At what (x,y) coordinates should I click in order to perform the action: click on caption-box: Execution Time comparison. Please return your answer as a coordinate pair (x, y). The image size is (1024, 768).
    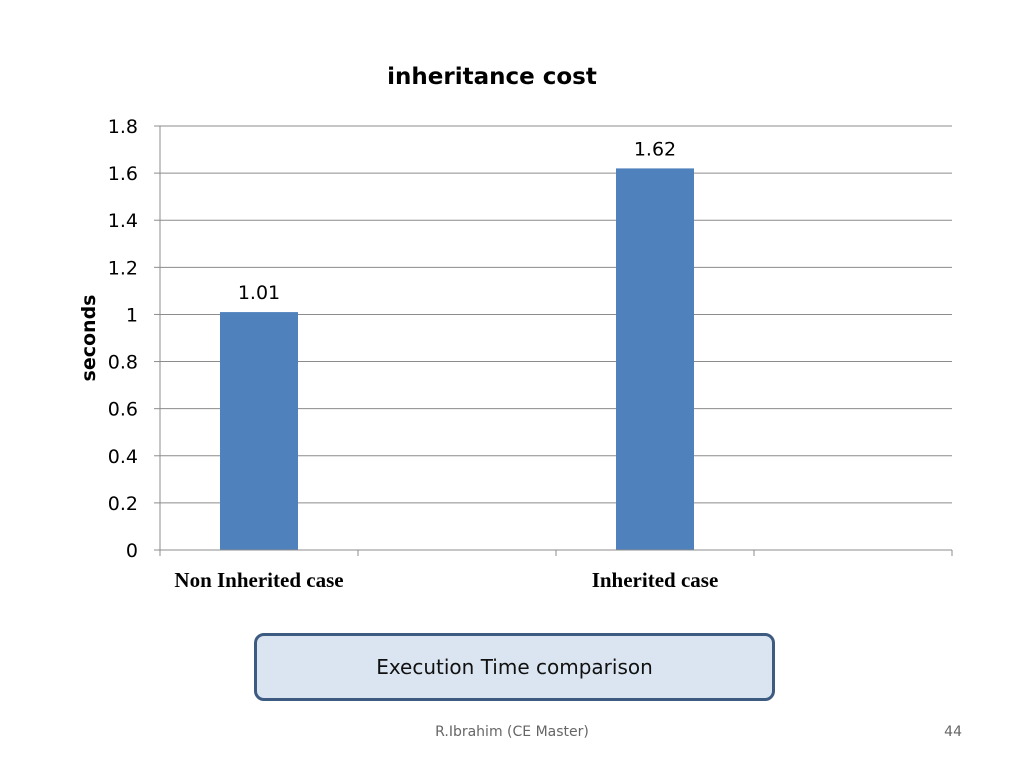
    Looking at the image, I should click on (514, 667).